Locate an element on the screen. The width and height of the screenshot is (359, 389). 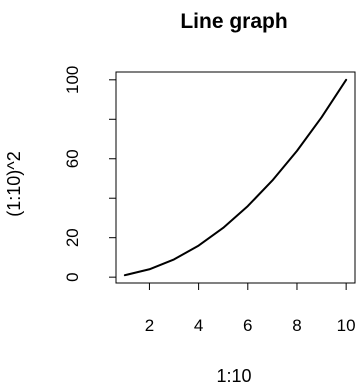
y-axis-label: (1:10)^2 is located at coordinates (14, 183).